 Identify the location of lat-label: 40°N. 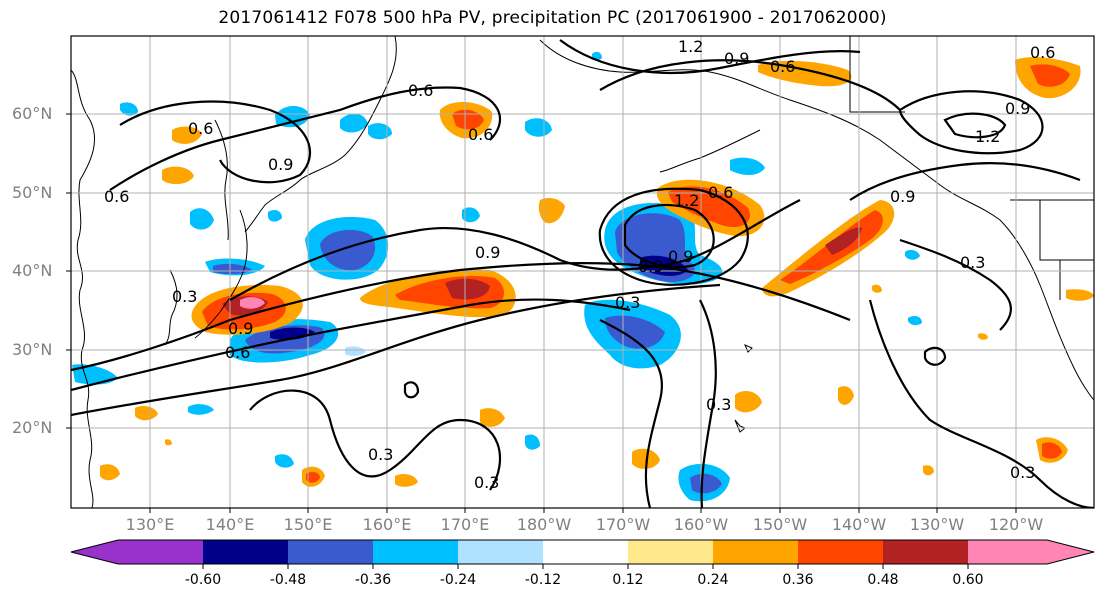
(32, 270).